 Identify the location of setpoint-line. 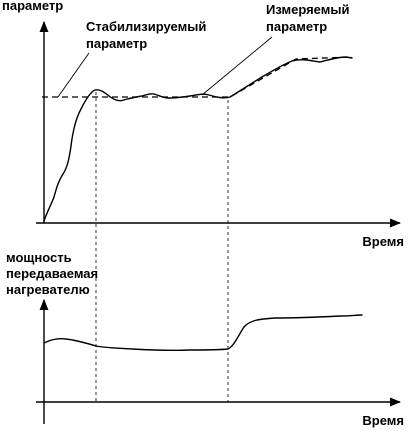
(197, 77).